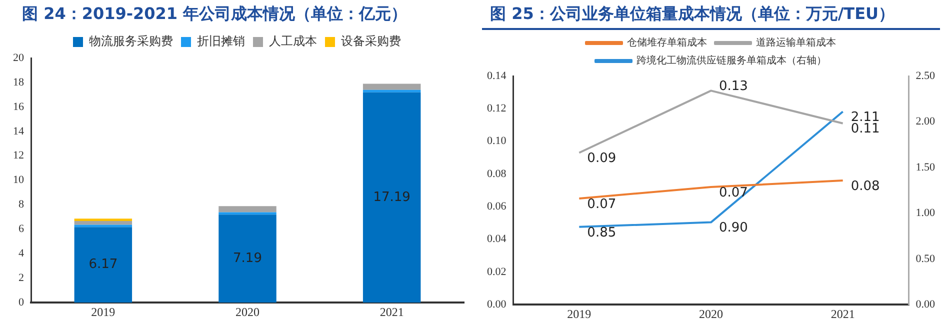 This screenshot has width=949, height=325. I want to click on y-tick-label: 0.06, so click(497, 206).